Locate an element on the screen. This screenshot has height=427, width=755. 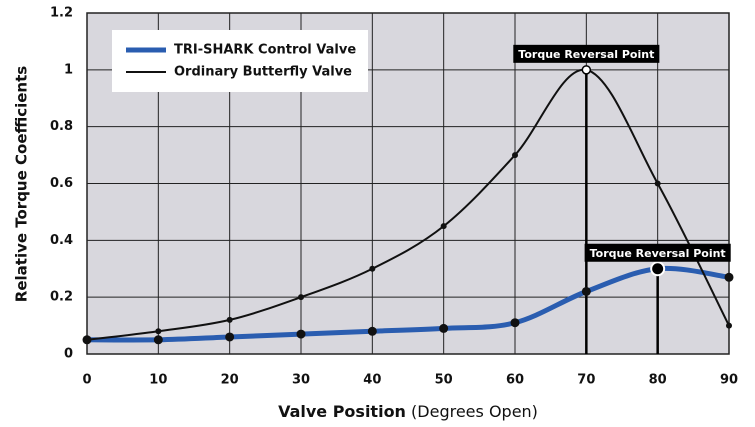
x-tick-label: 90 is located at coordinates (729, 380).